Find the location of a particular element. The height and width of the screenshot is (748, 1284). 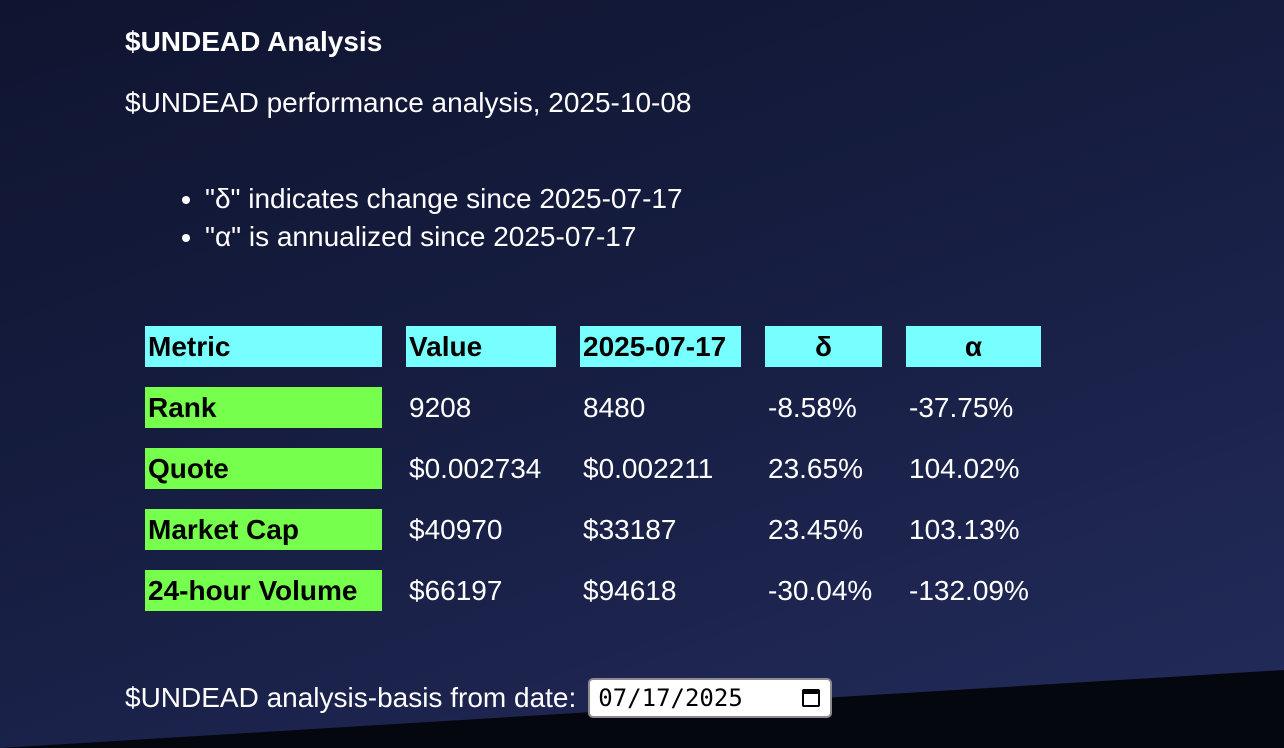

header-alpha: α is located at coordinates (973, 346).